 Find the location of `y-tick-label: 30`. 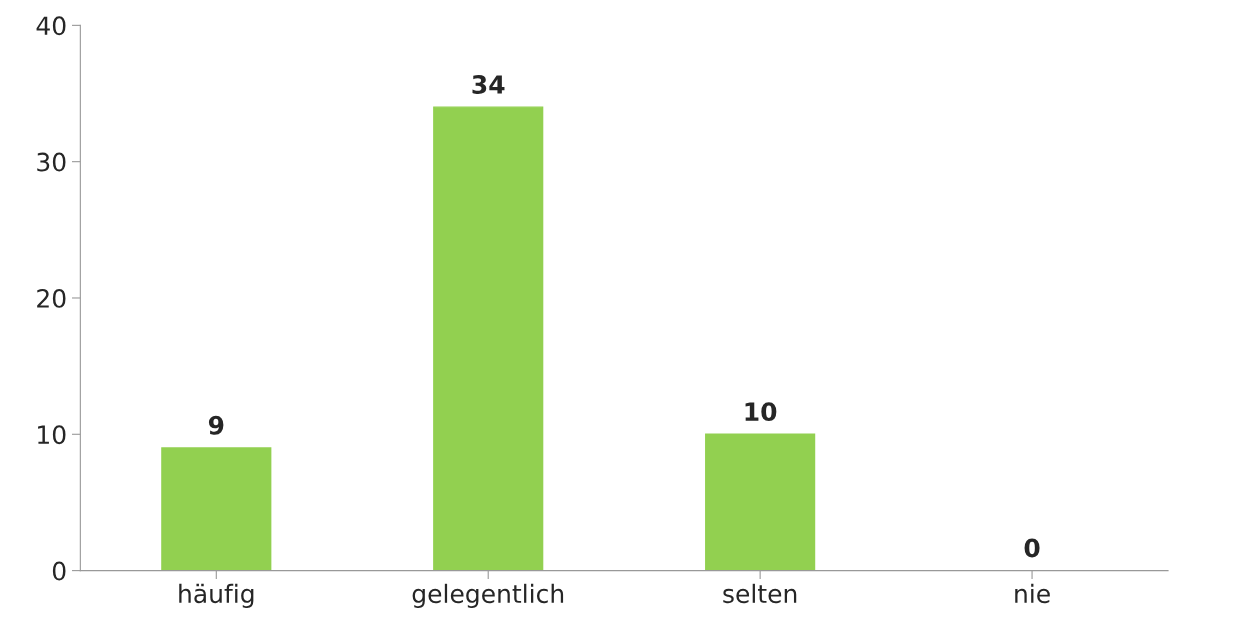

y-tick-label: 30 is located at coordinates (51, 162).